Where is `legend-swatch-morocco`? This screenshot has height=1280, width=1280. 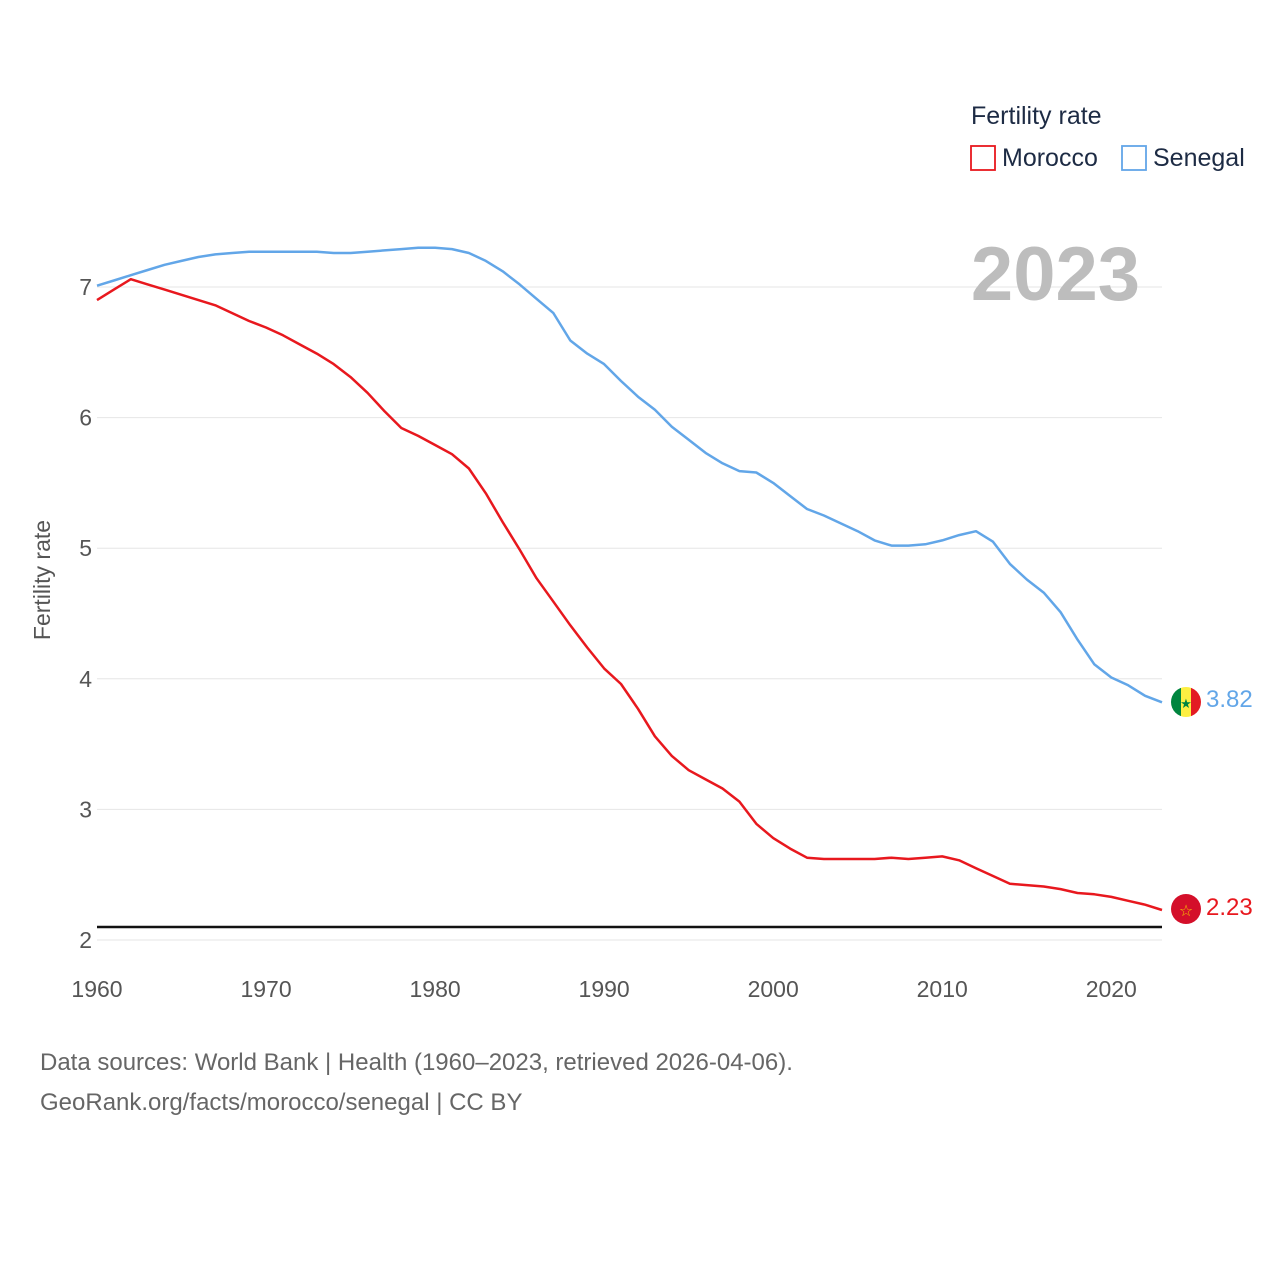 legend-swatch-morocco is located at coordinates (983, 158).